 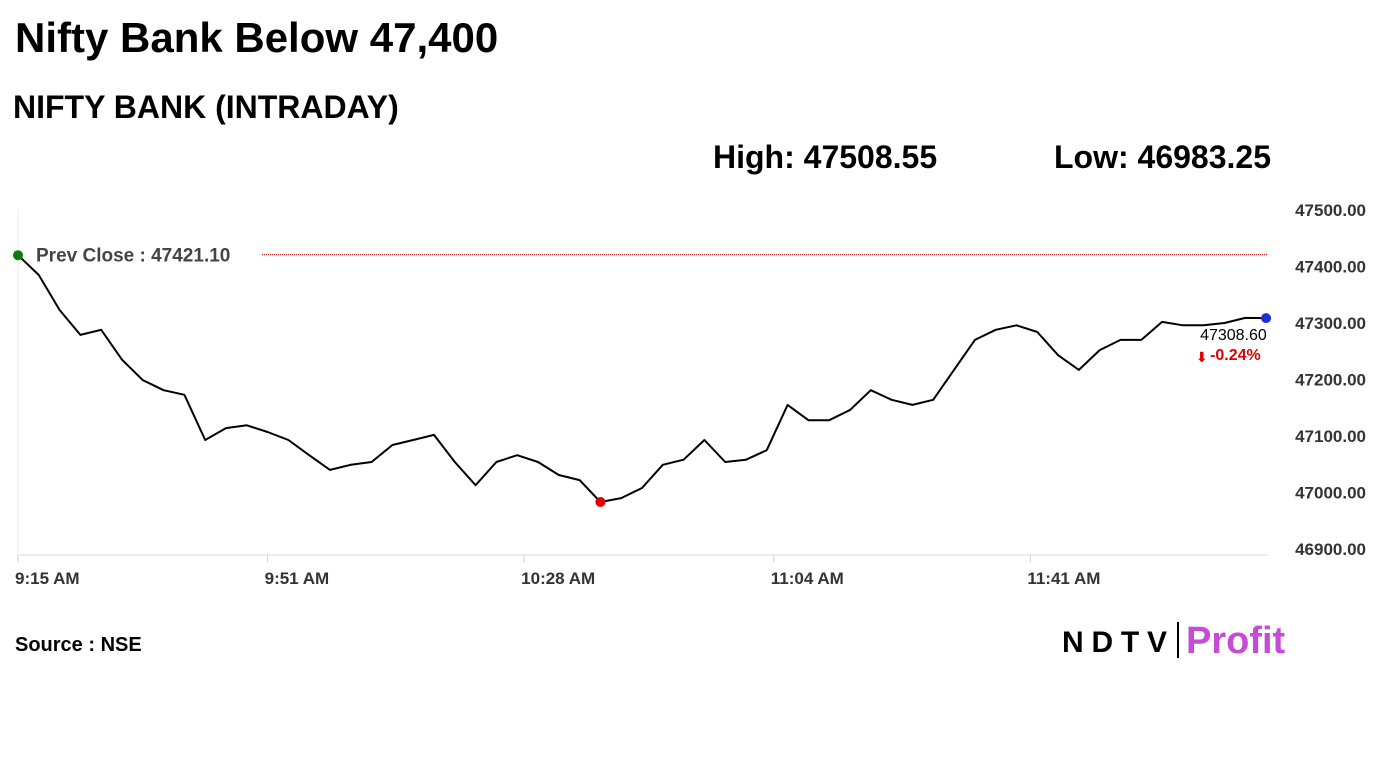 I want to click on down-arrow: ⬇, so click(x=1202, y=357).